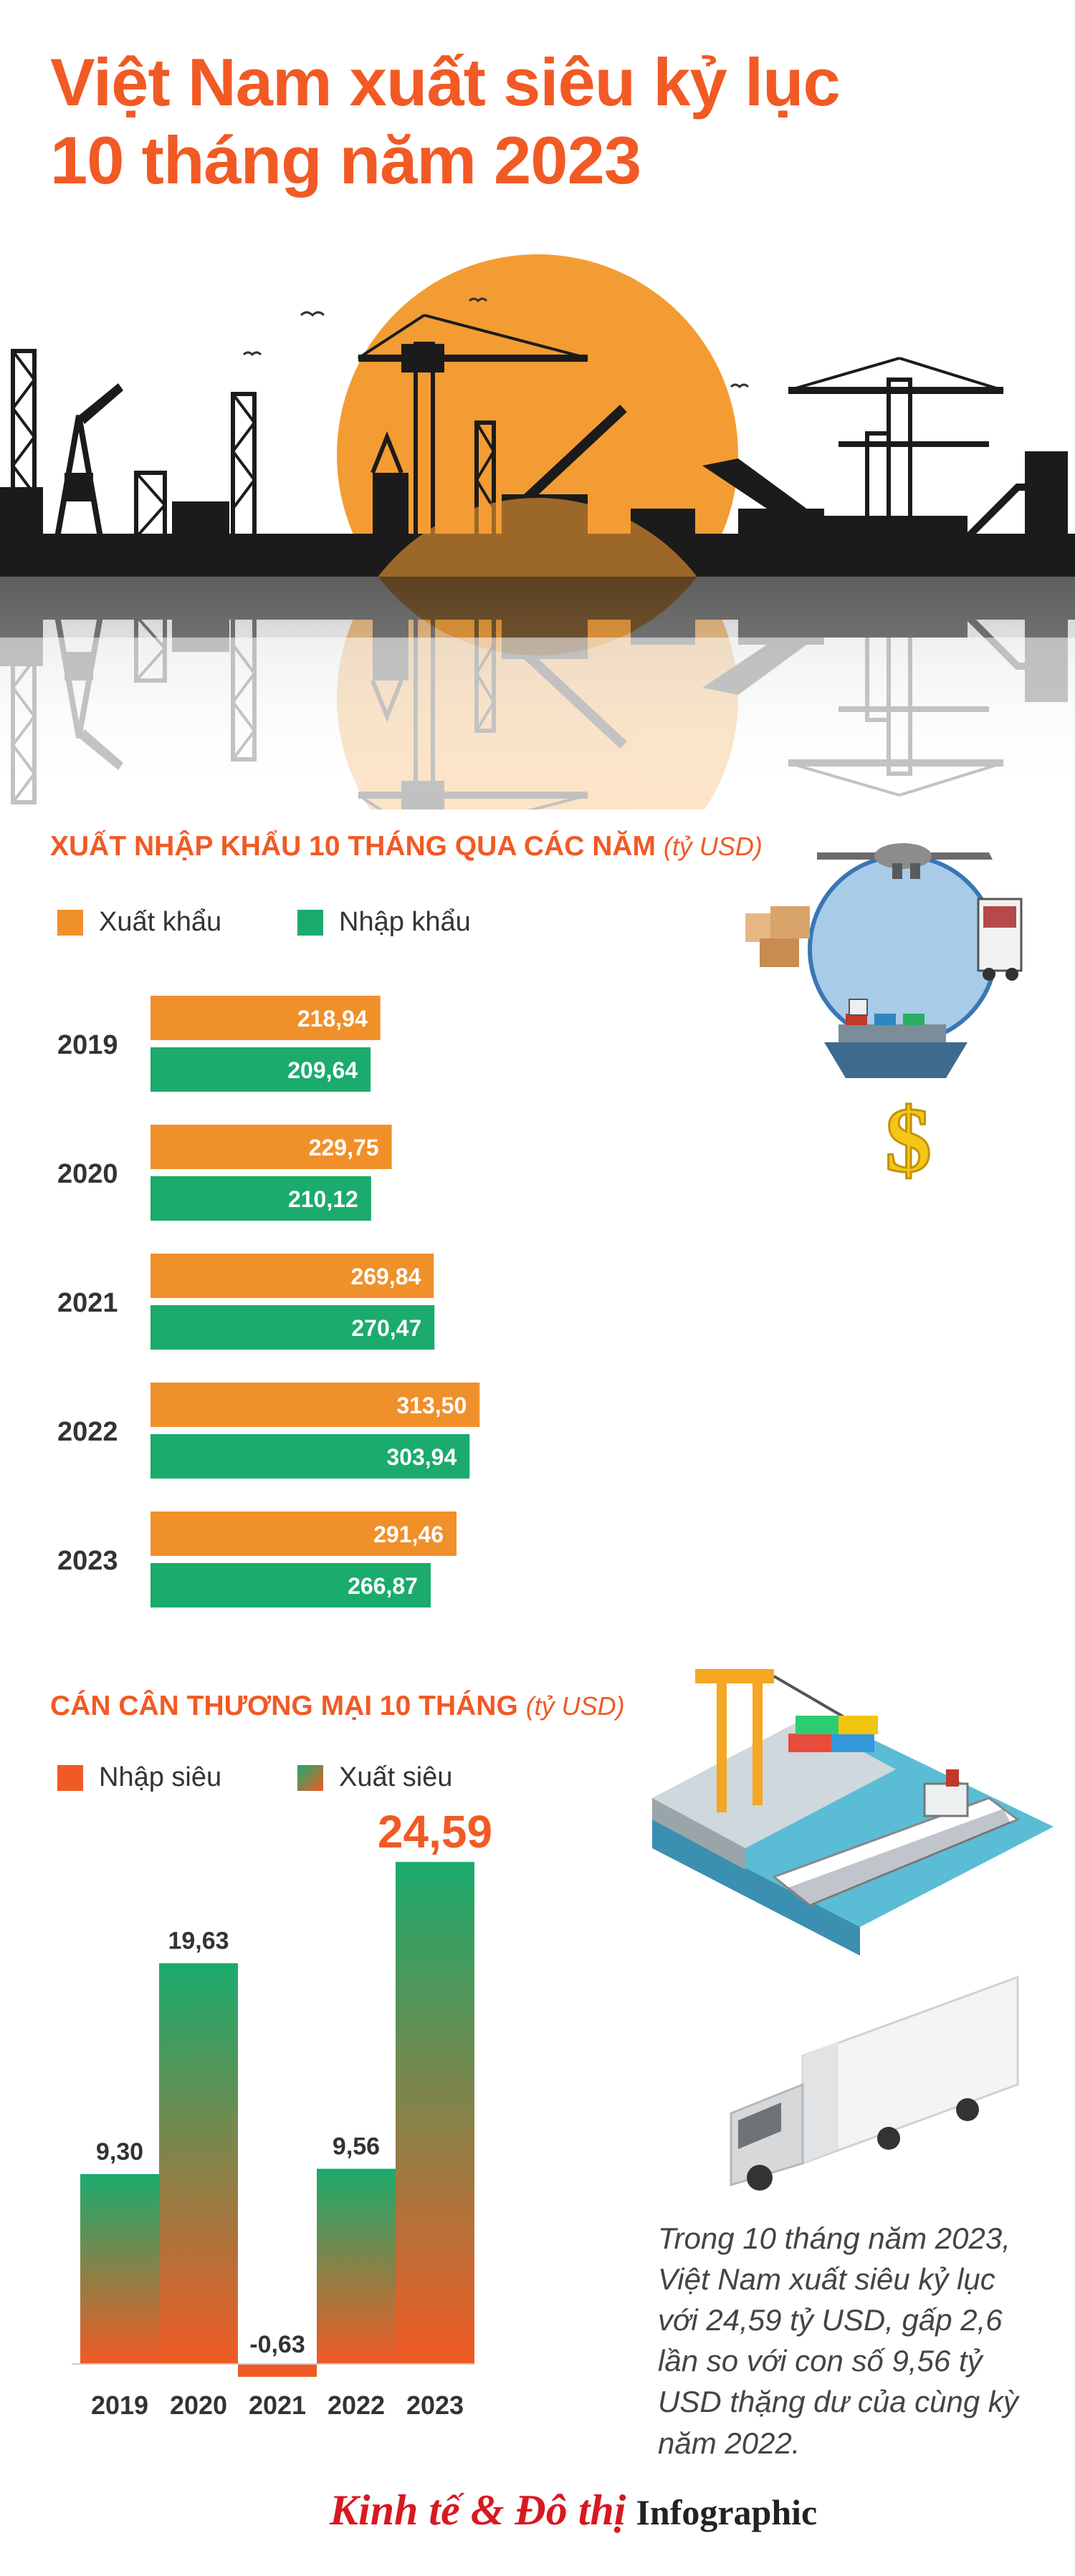  What do you see at coordinates (405, 923) in the screenshot?
I see `legend-import-label: Nhập khẩu` at bounding box center [405, 923].